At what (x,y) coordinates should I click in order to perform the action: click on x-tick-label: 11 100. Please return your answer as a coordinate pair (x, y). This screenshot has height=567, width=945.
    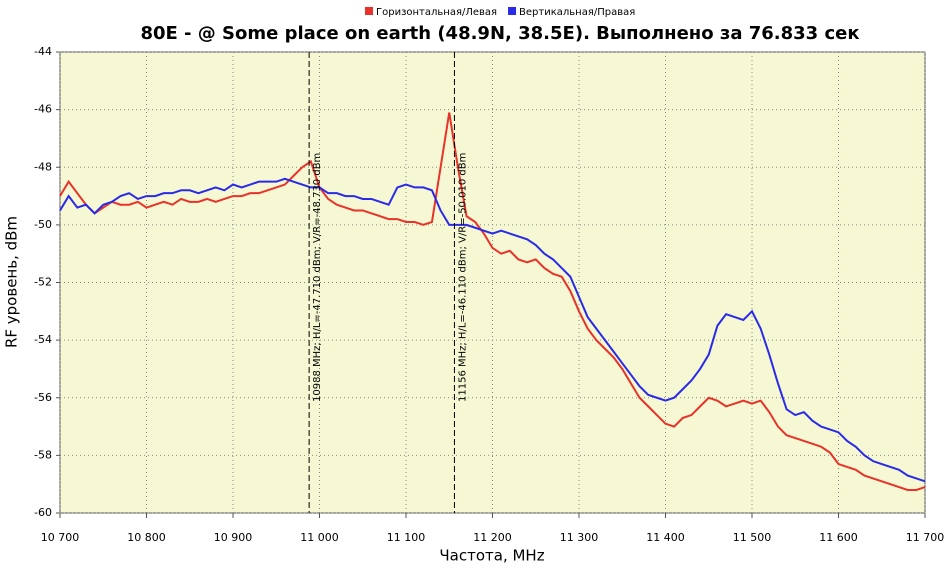
    Looking at the image, I should click on (406, 537).